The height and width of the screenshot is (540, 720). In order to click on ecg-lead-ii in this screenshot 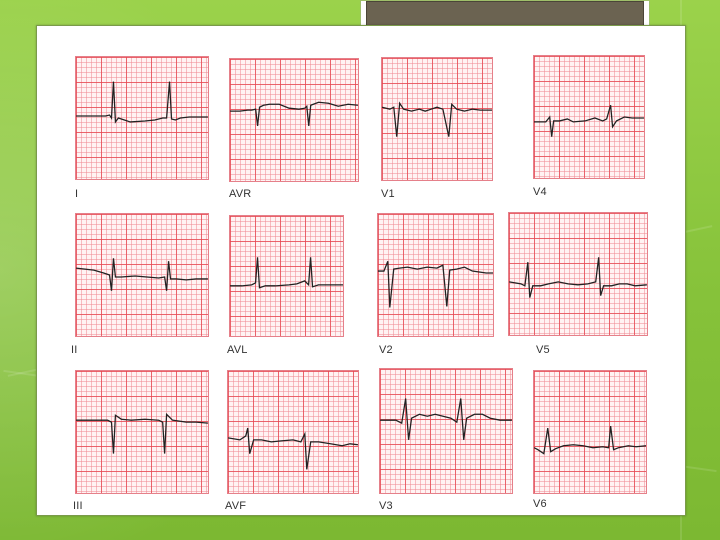, I will do `click(142, 275)`.